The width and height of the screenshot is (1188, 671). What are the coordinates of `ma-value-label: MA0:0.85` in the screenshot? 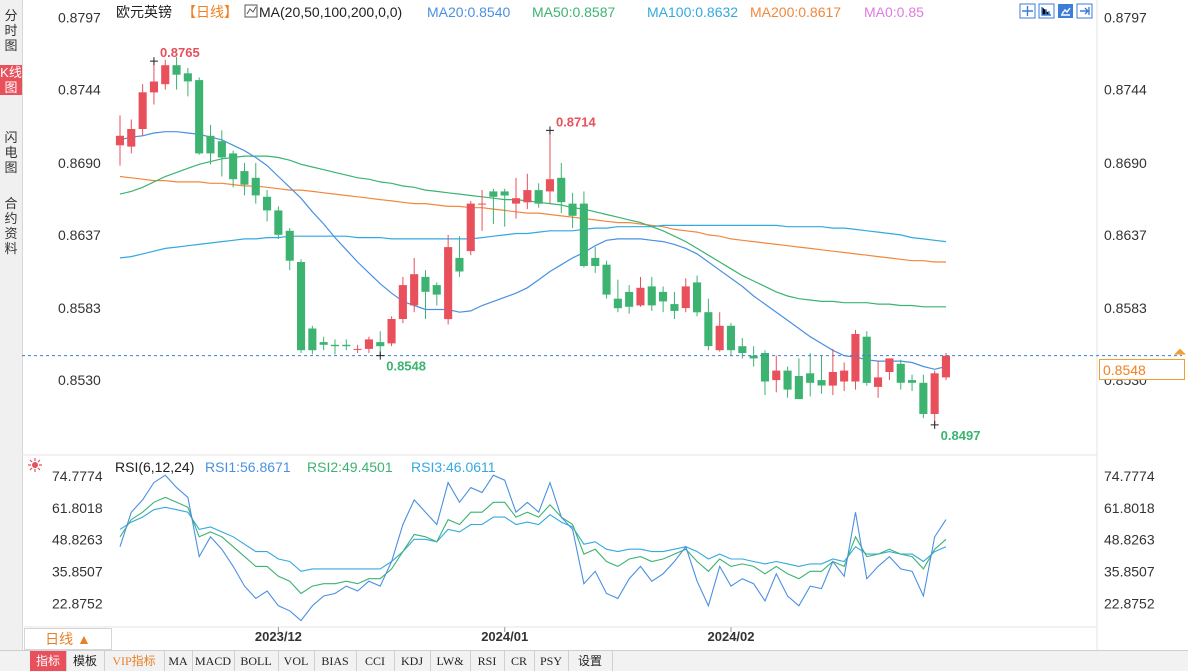 It's located at (894, 12).